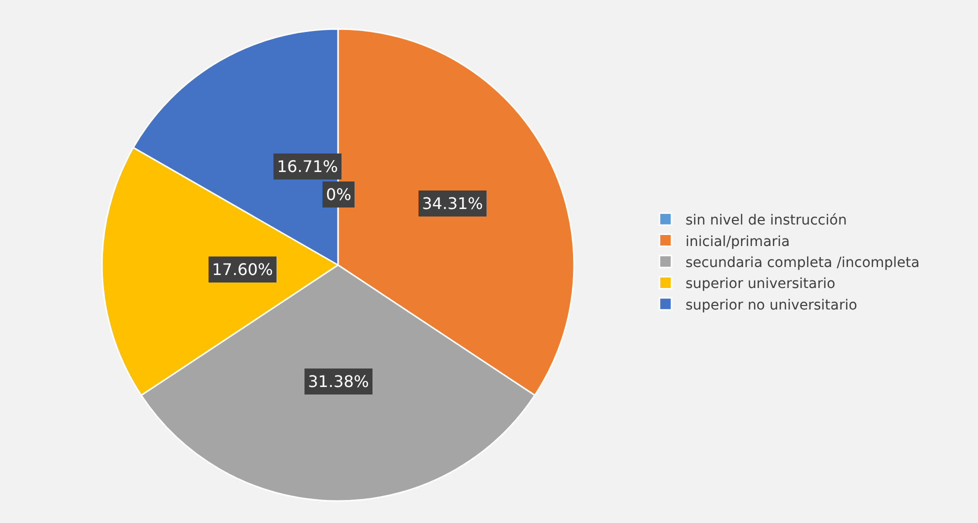 Image resolution: width=978 pixels, height=523 pixels. Describe the element at coordinates (339, 381) in the screenshot. I see `data-label: 31.38%` at that location.